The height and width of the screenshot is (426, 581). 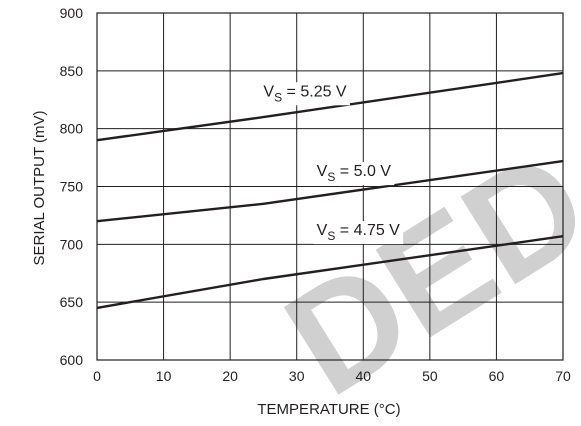 What do you see at coordinates (72, 13) in the screenshot?
I see `y-tick-label: 900` at bounding box center [72, 13].